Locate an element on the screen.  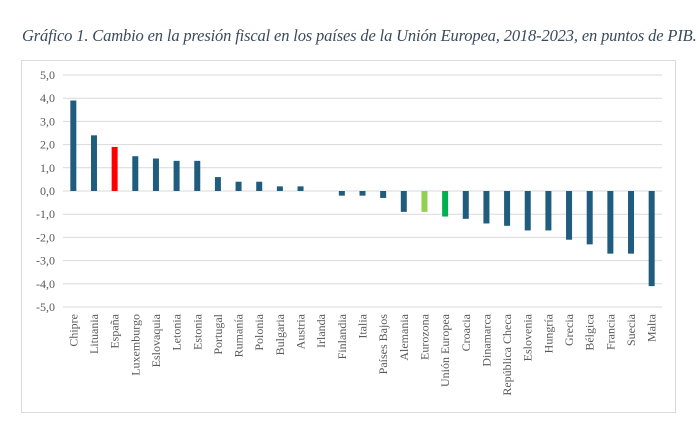
bar-belgica is located at coordinates (589, 218).